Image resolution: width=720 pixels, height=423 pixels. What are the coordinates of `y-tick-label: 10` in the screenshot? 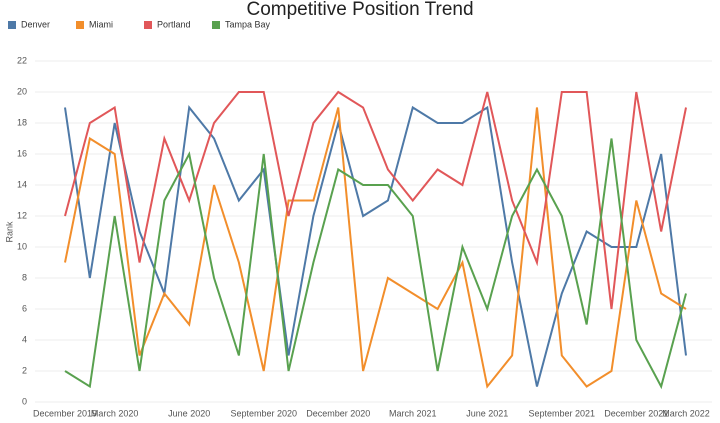 It's located at (22, 246).